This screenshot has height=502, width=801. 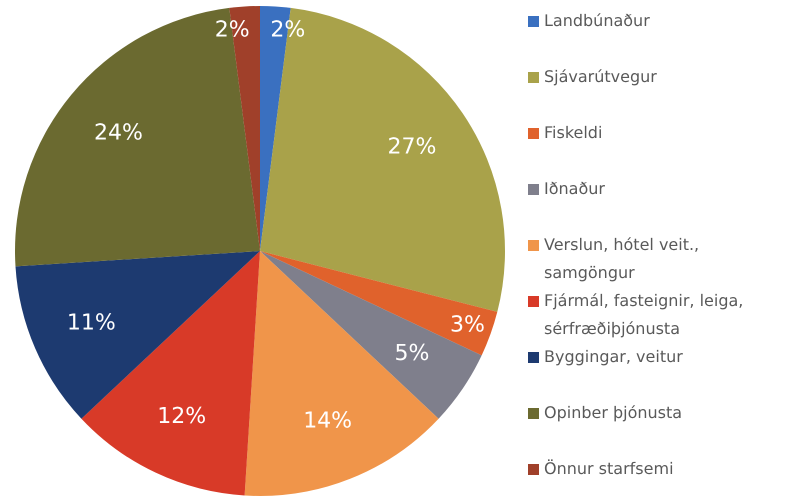 What do you see at coordinates (601, 77) in the screenshot?
I see `legend-label: Sjávarútvegur` at bounding box center [601, 77].